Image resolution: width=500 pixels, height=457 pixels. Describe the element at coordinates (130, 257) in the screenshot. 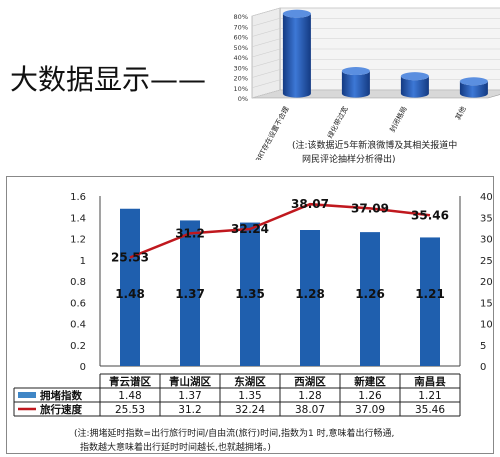

I see `speed-data-label: 25.53` at that location.